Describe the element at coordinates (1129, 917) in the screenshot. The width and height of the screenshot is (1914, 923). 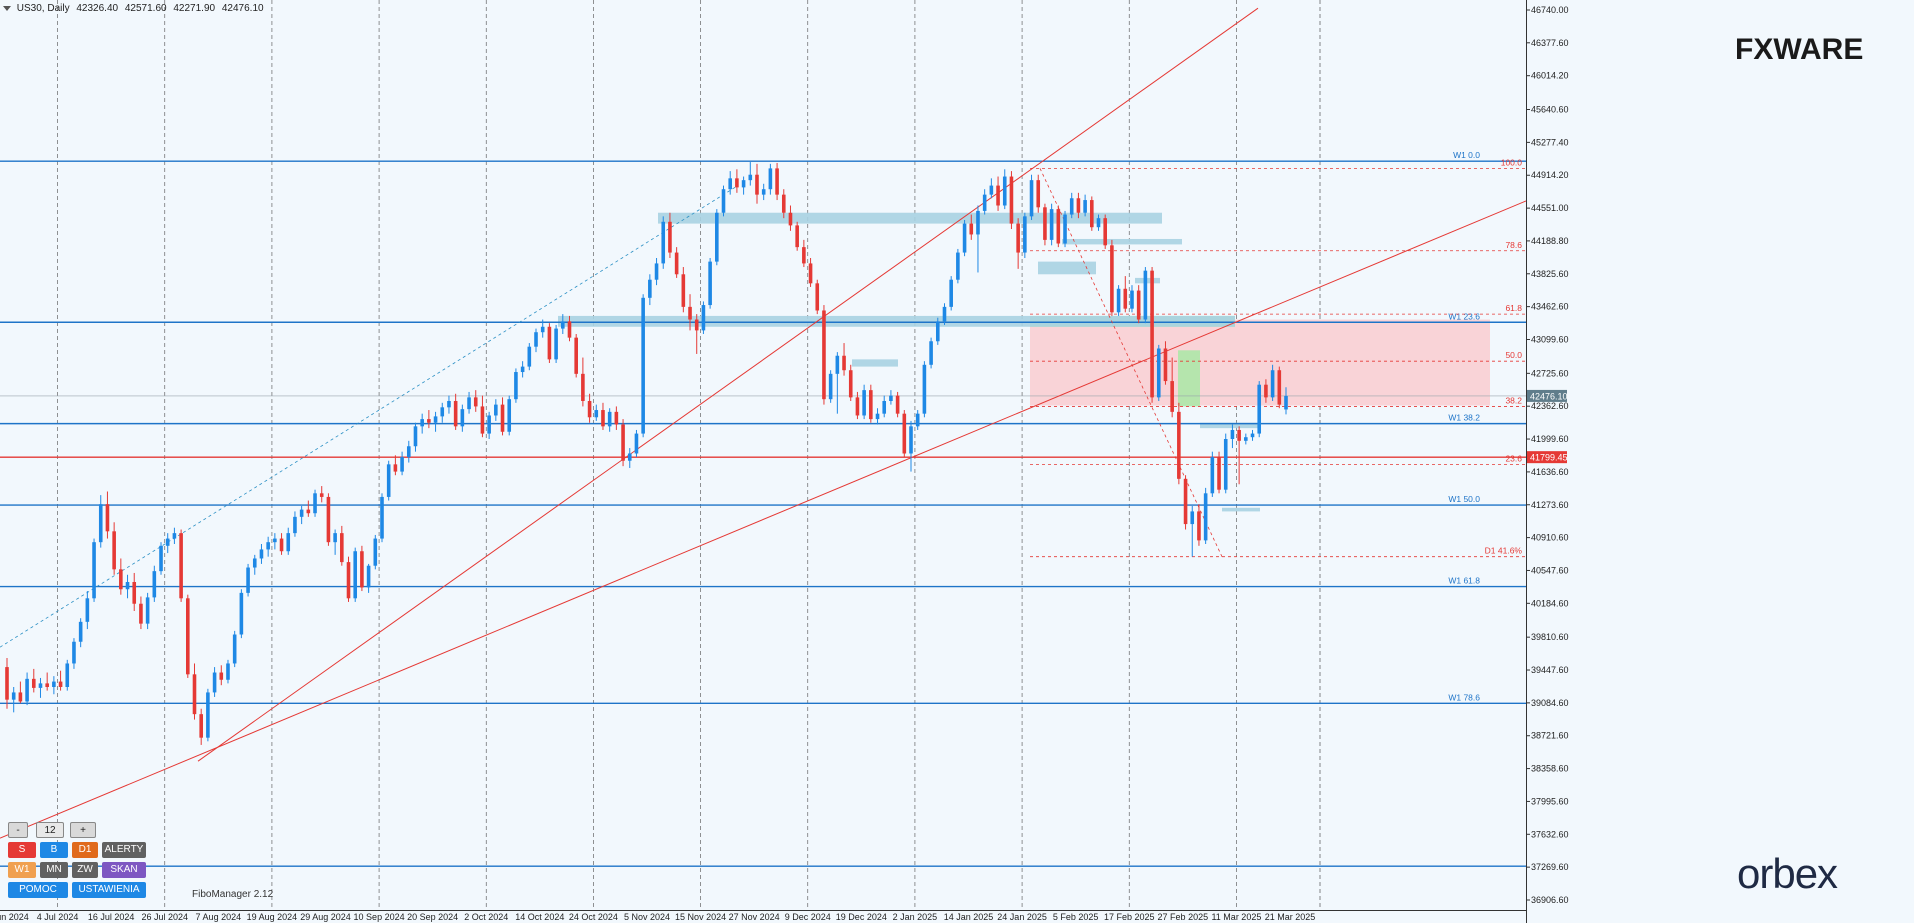
I see `x-tick-label: 17 Feb 2025` at that location.